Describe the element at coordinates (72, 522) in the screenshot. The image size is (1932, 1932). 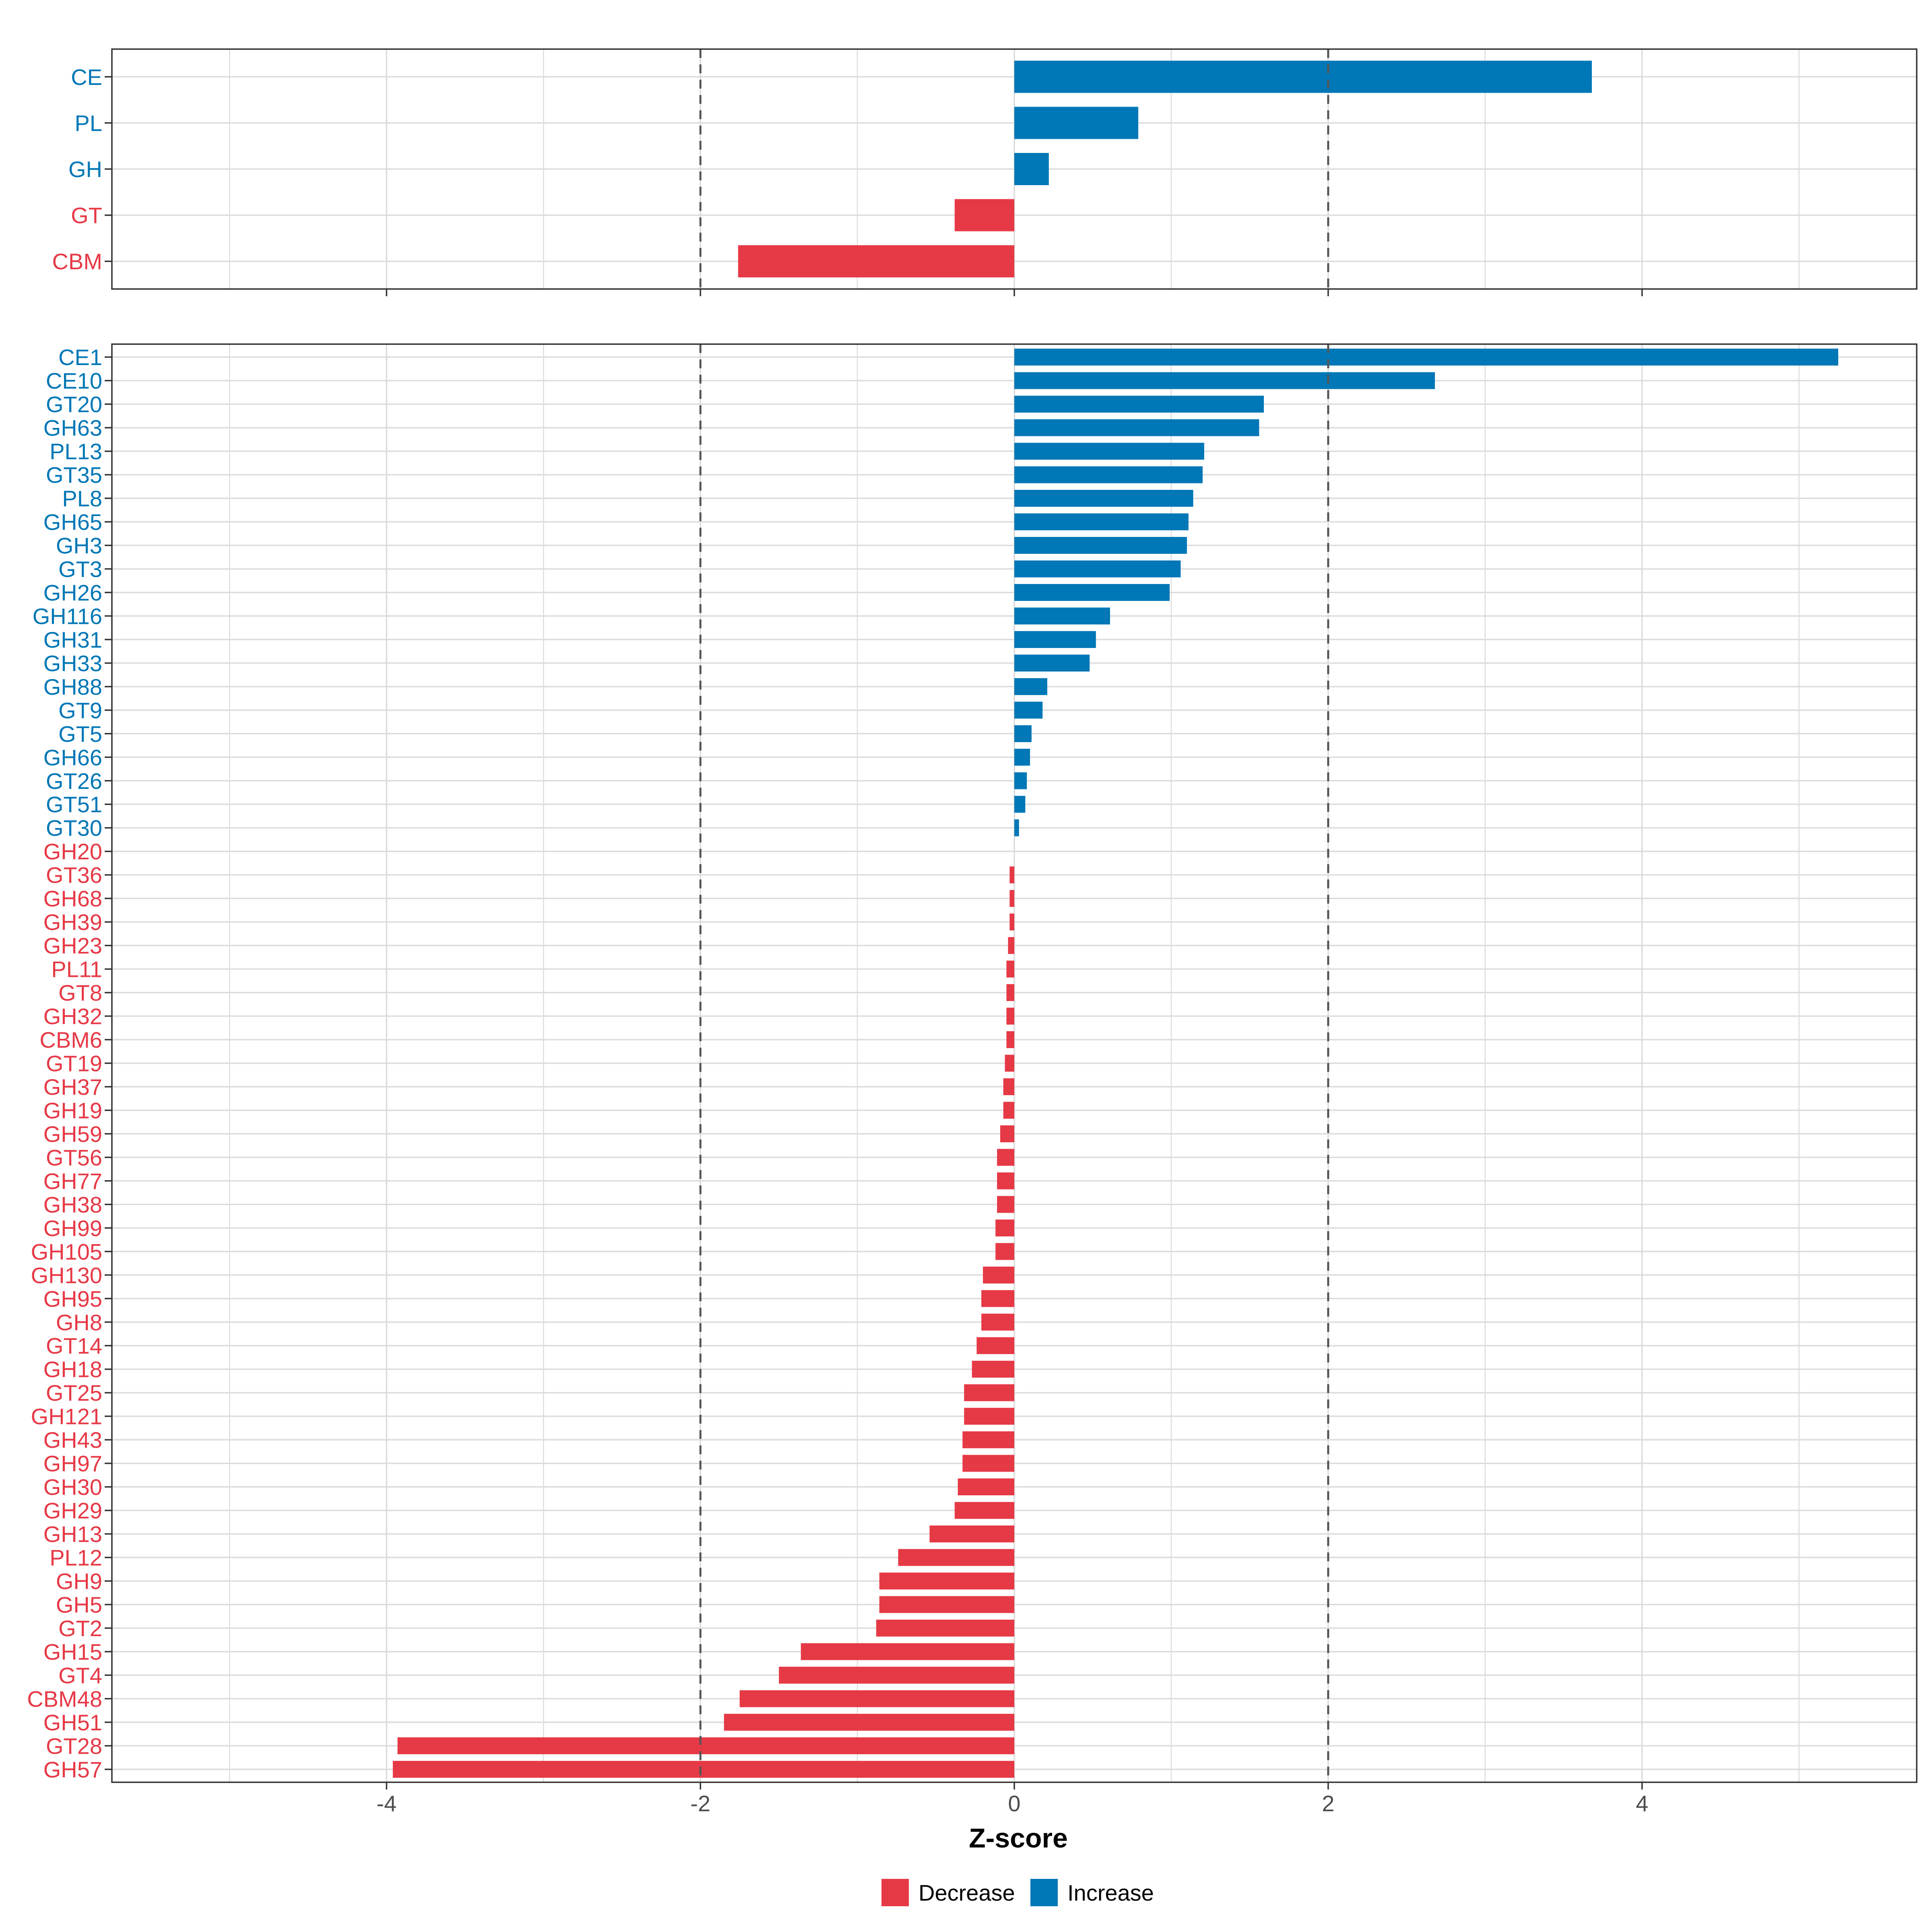
I see `category-label: GH65` at that location.